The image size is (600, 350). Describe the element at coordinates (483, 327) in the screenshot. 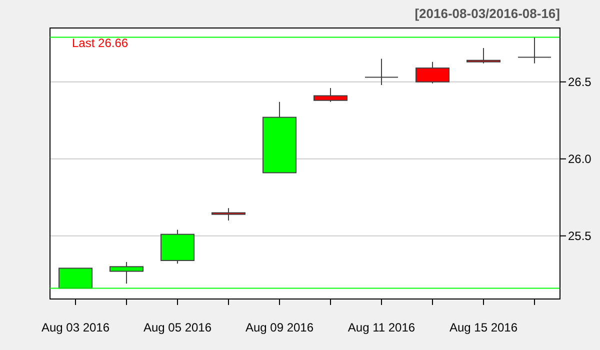

I see `x-tick-label: Aug 15 2016` at that location.